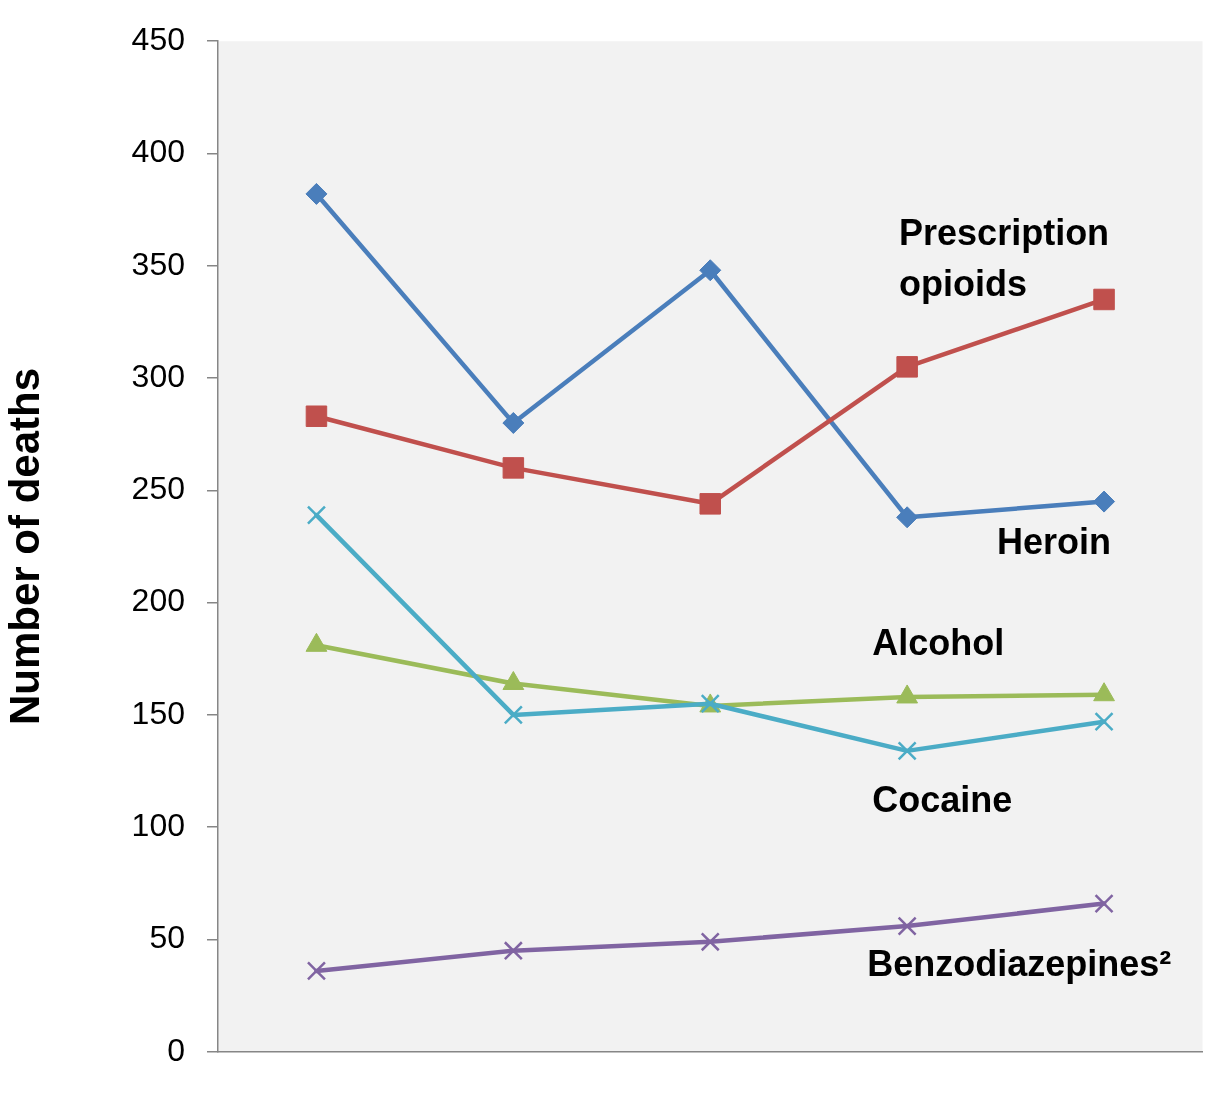 The width and height of the screenshot is (1218, 1093). I want to click on series-label: Heroin, so click(1054, 541).